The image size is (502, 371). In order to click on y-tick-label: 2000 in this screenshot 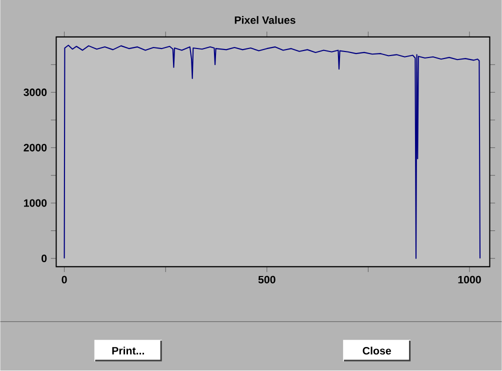, I will do `click(35, 148)`.